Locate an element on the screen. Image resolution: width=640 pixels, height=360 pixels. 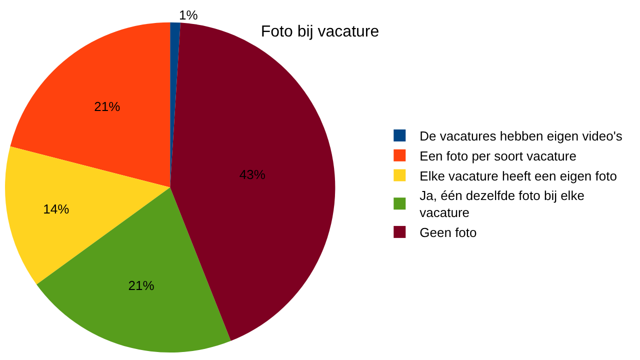
legend-label: Elke vacature heeft een eigen foto is located at coordinates (518, 176).